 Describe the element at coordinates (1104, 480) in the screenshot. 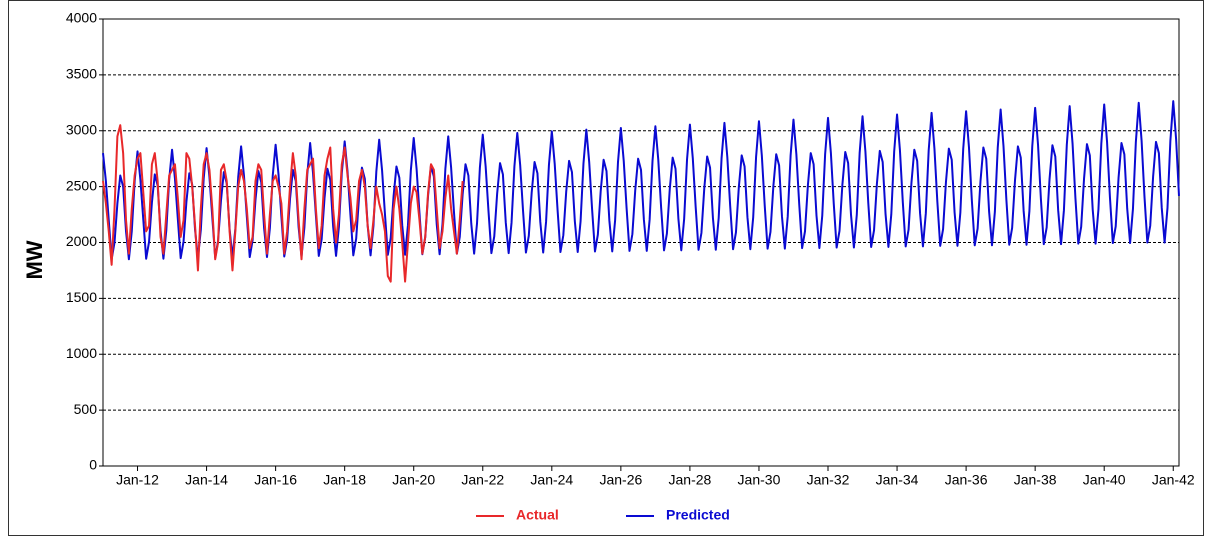

I see `x-tick-label: Jan-40` at that location.